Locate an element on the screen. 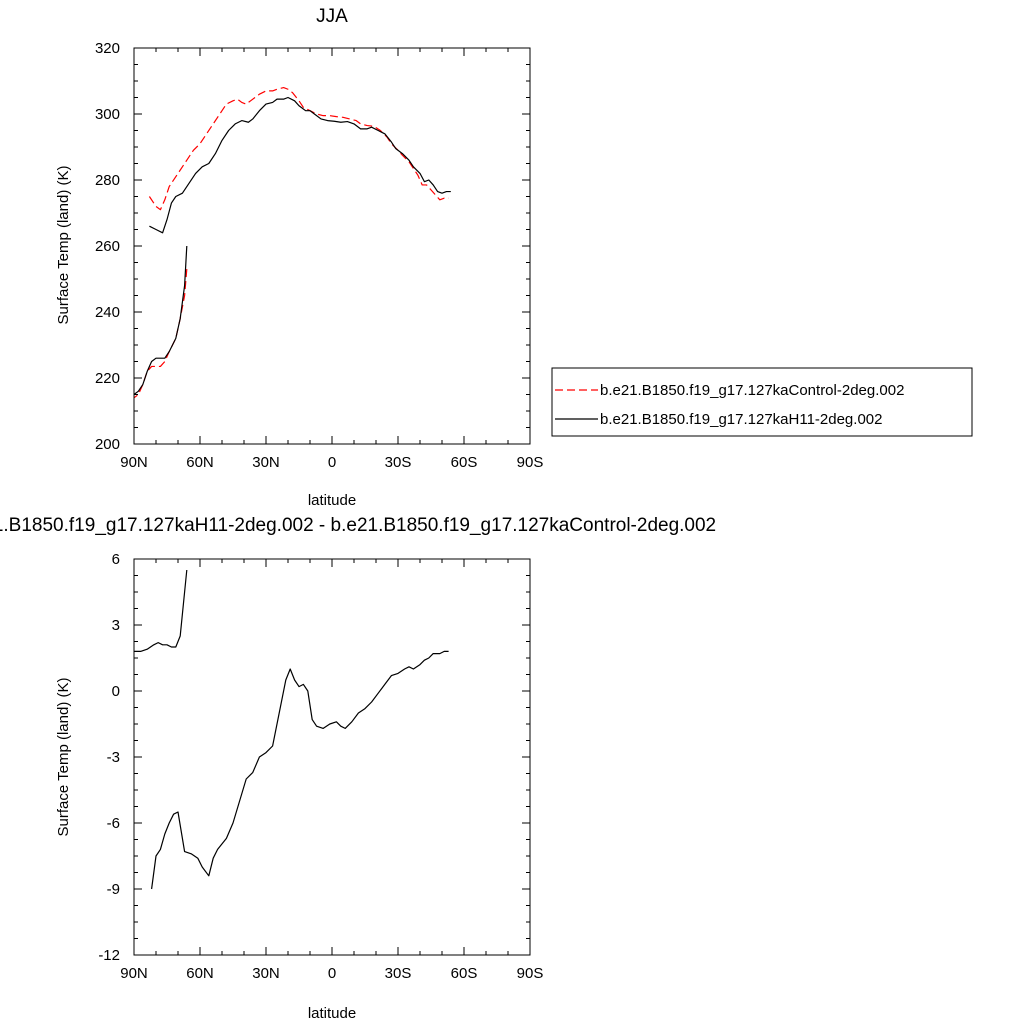 The width and height of the screenshot is (1024, 1024). y-tick-label: 260 is located at coordinates (107, 246).